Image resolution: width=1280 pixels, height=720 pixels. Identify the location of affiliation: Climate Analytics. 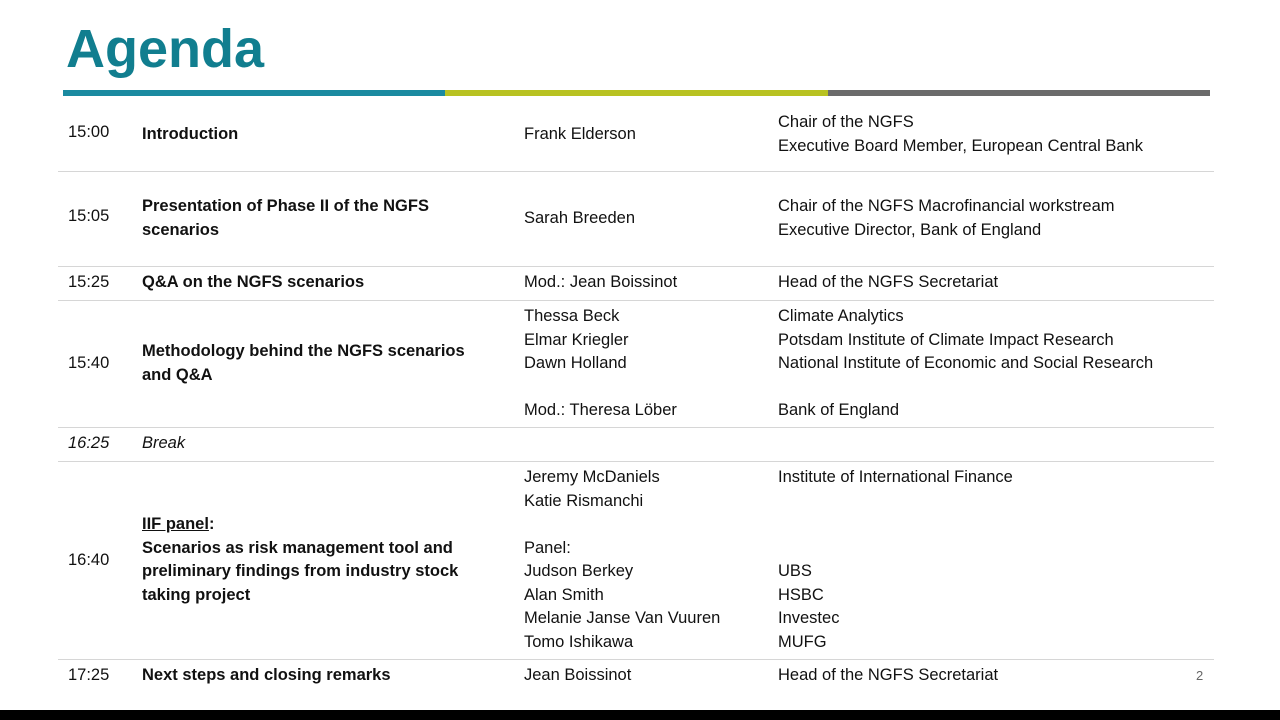
(841, 316).